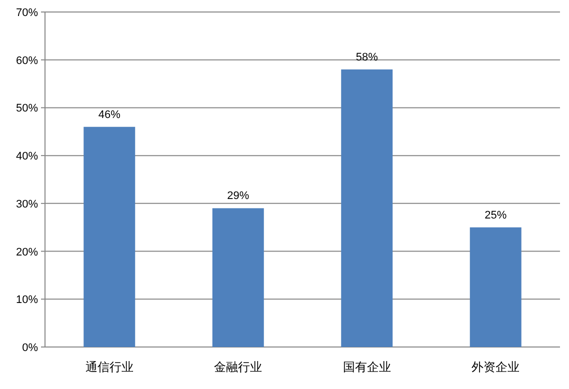 The width and height of the screenshot is (569, 389). What do you see at coordinates (27, 60) in the screenshot?
I see `y-tick-label: 60%` at bounding box center [27, 60].